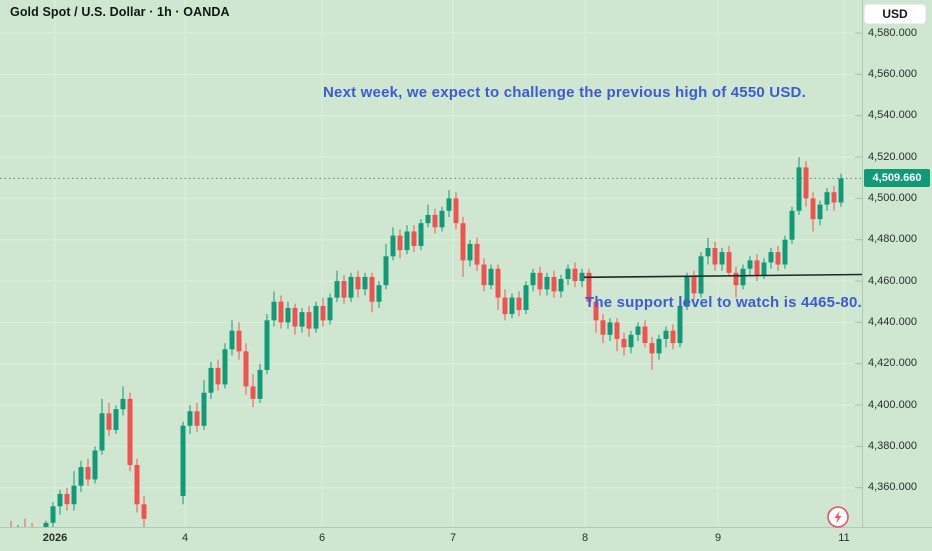 This screenshot has height=551, width=932. What do you see at coordinates (892, 156) in the screenshot?
I see `price-axis-label: 4,520.000` at bounding box center [892, 156].